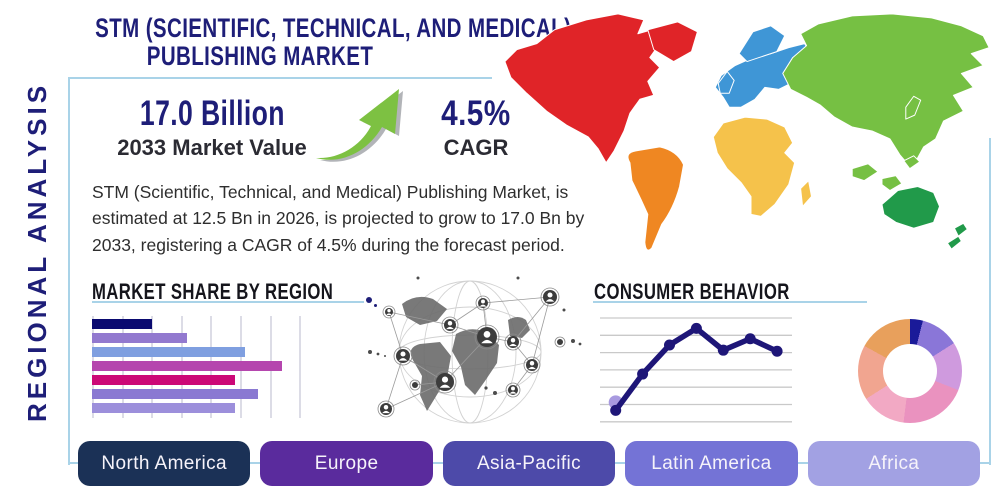 The height and width of the screenshot is (500, 1000). I want to click on map-new-zealand-south, so click(954, 242).